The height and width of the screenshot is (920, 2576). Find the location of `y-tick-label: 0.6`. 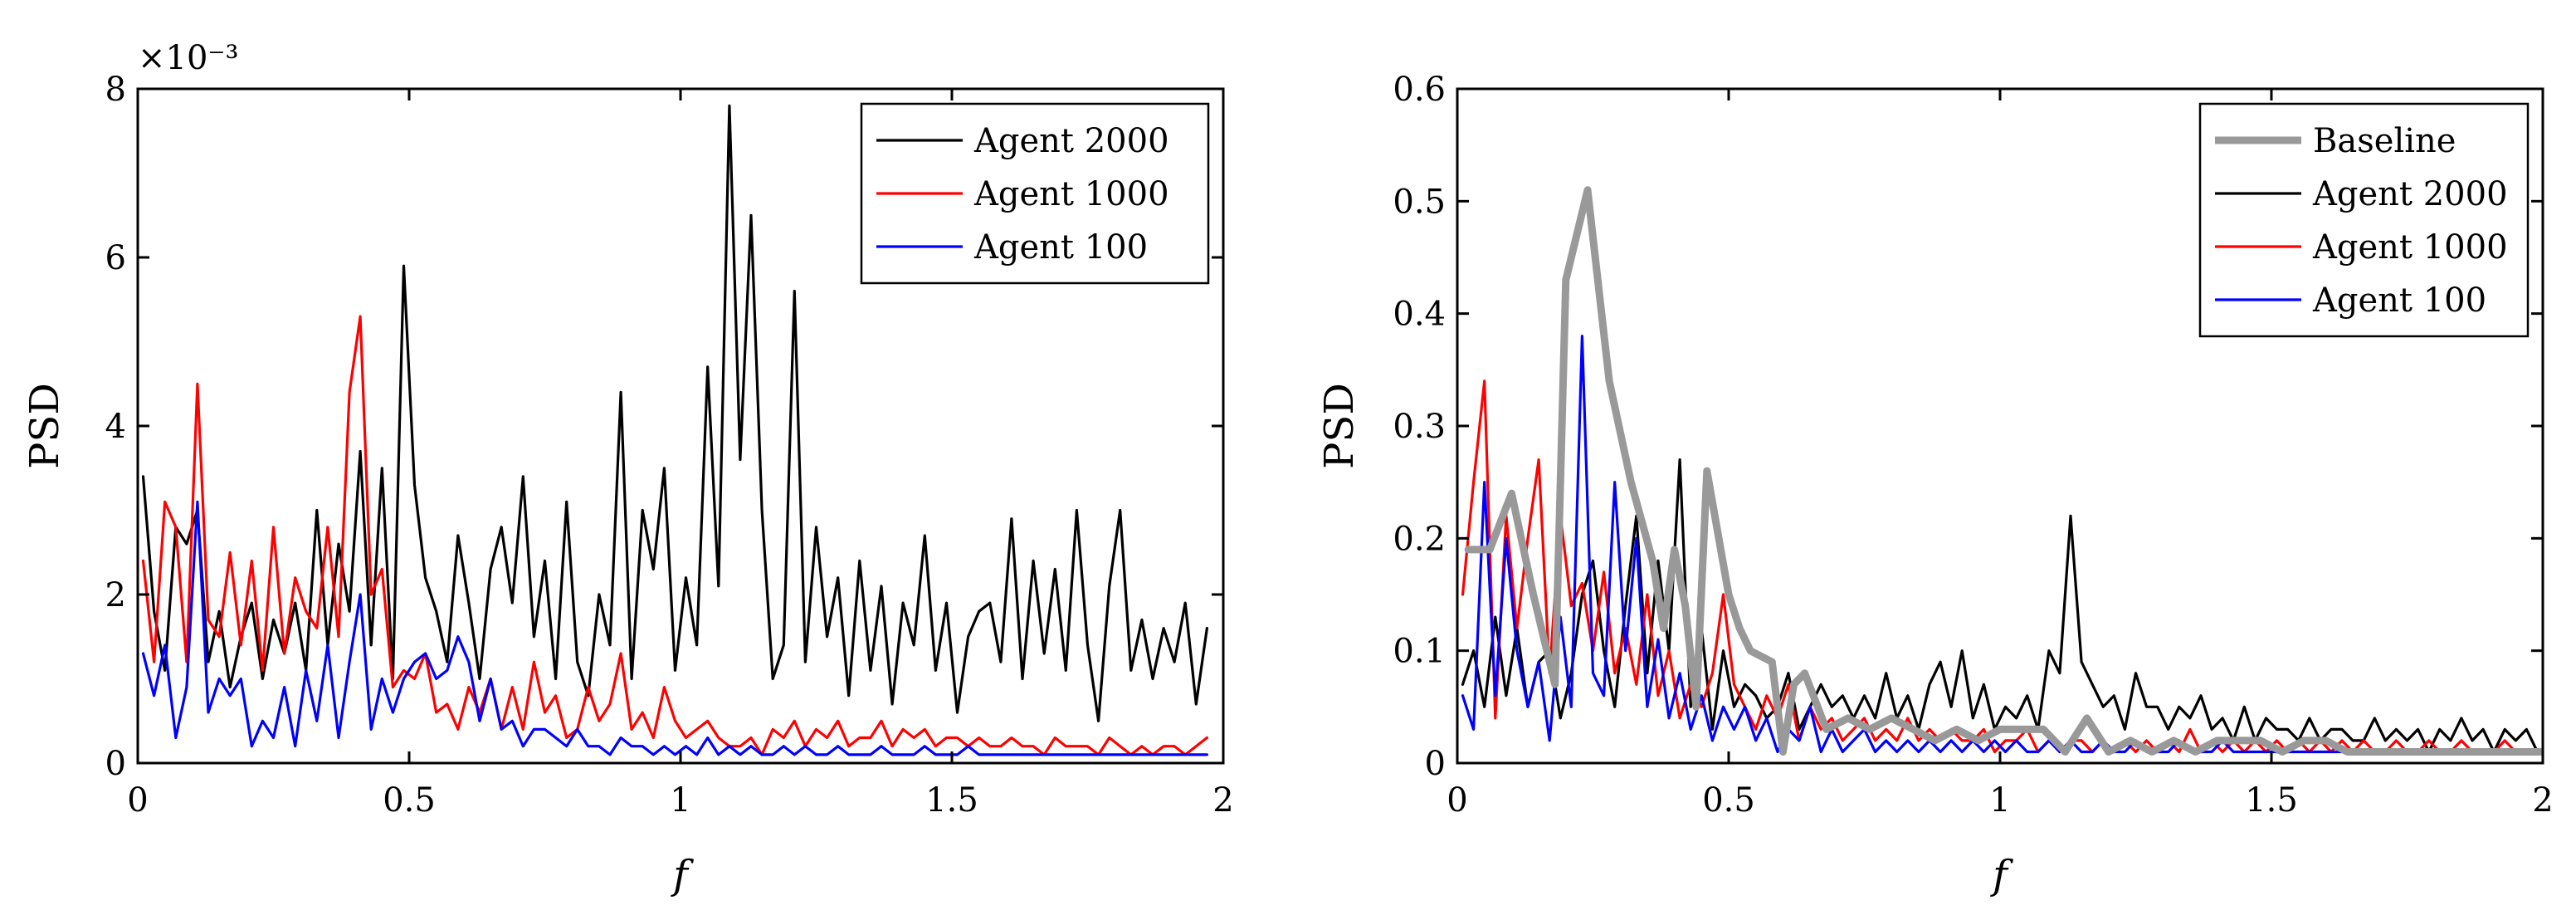

y-tick-label: 0.6 is located at coordinates (1419, 90).